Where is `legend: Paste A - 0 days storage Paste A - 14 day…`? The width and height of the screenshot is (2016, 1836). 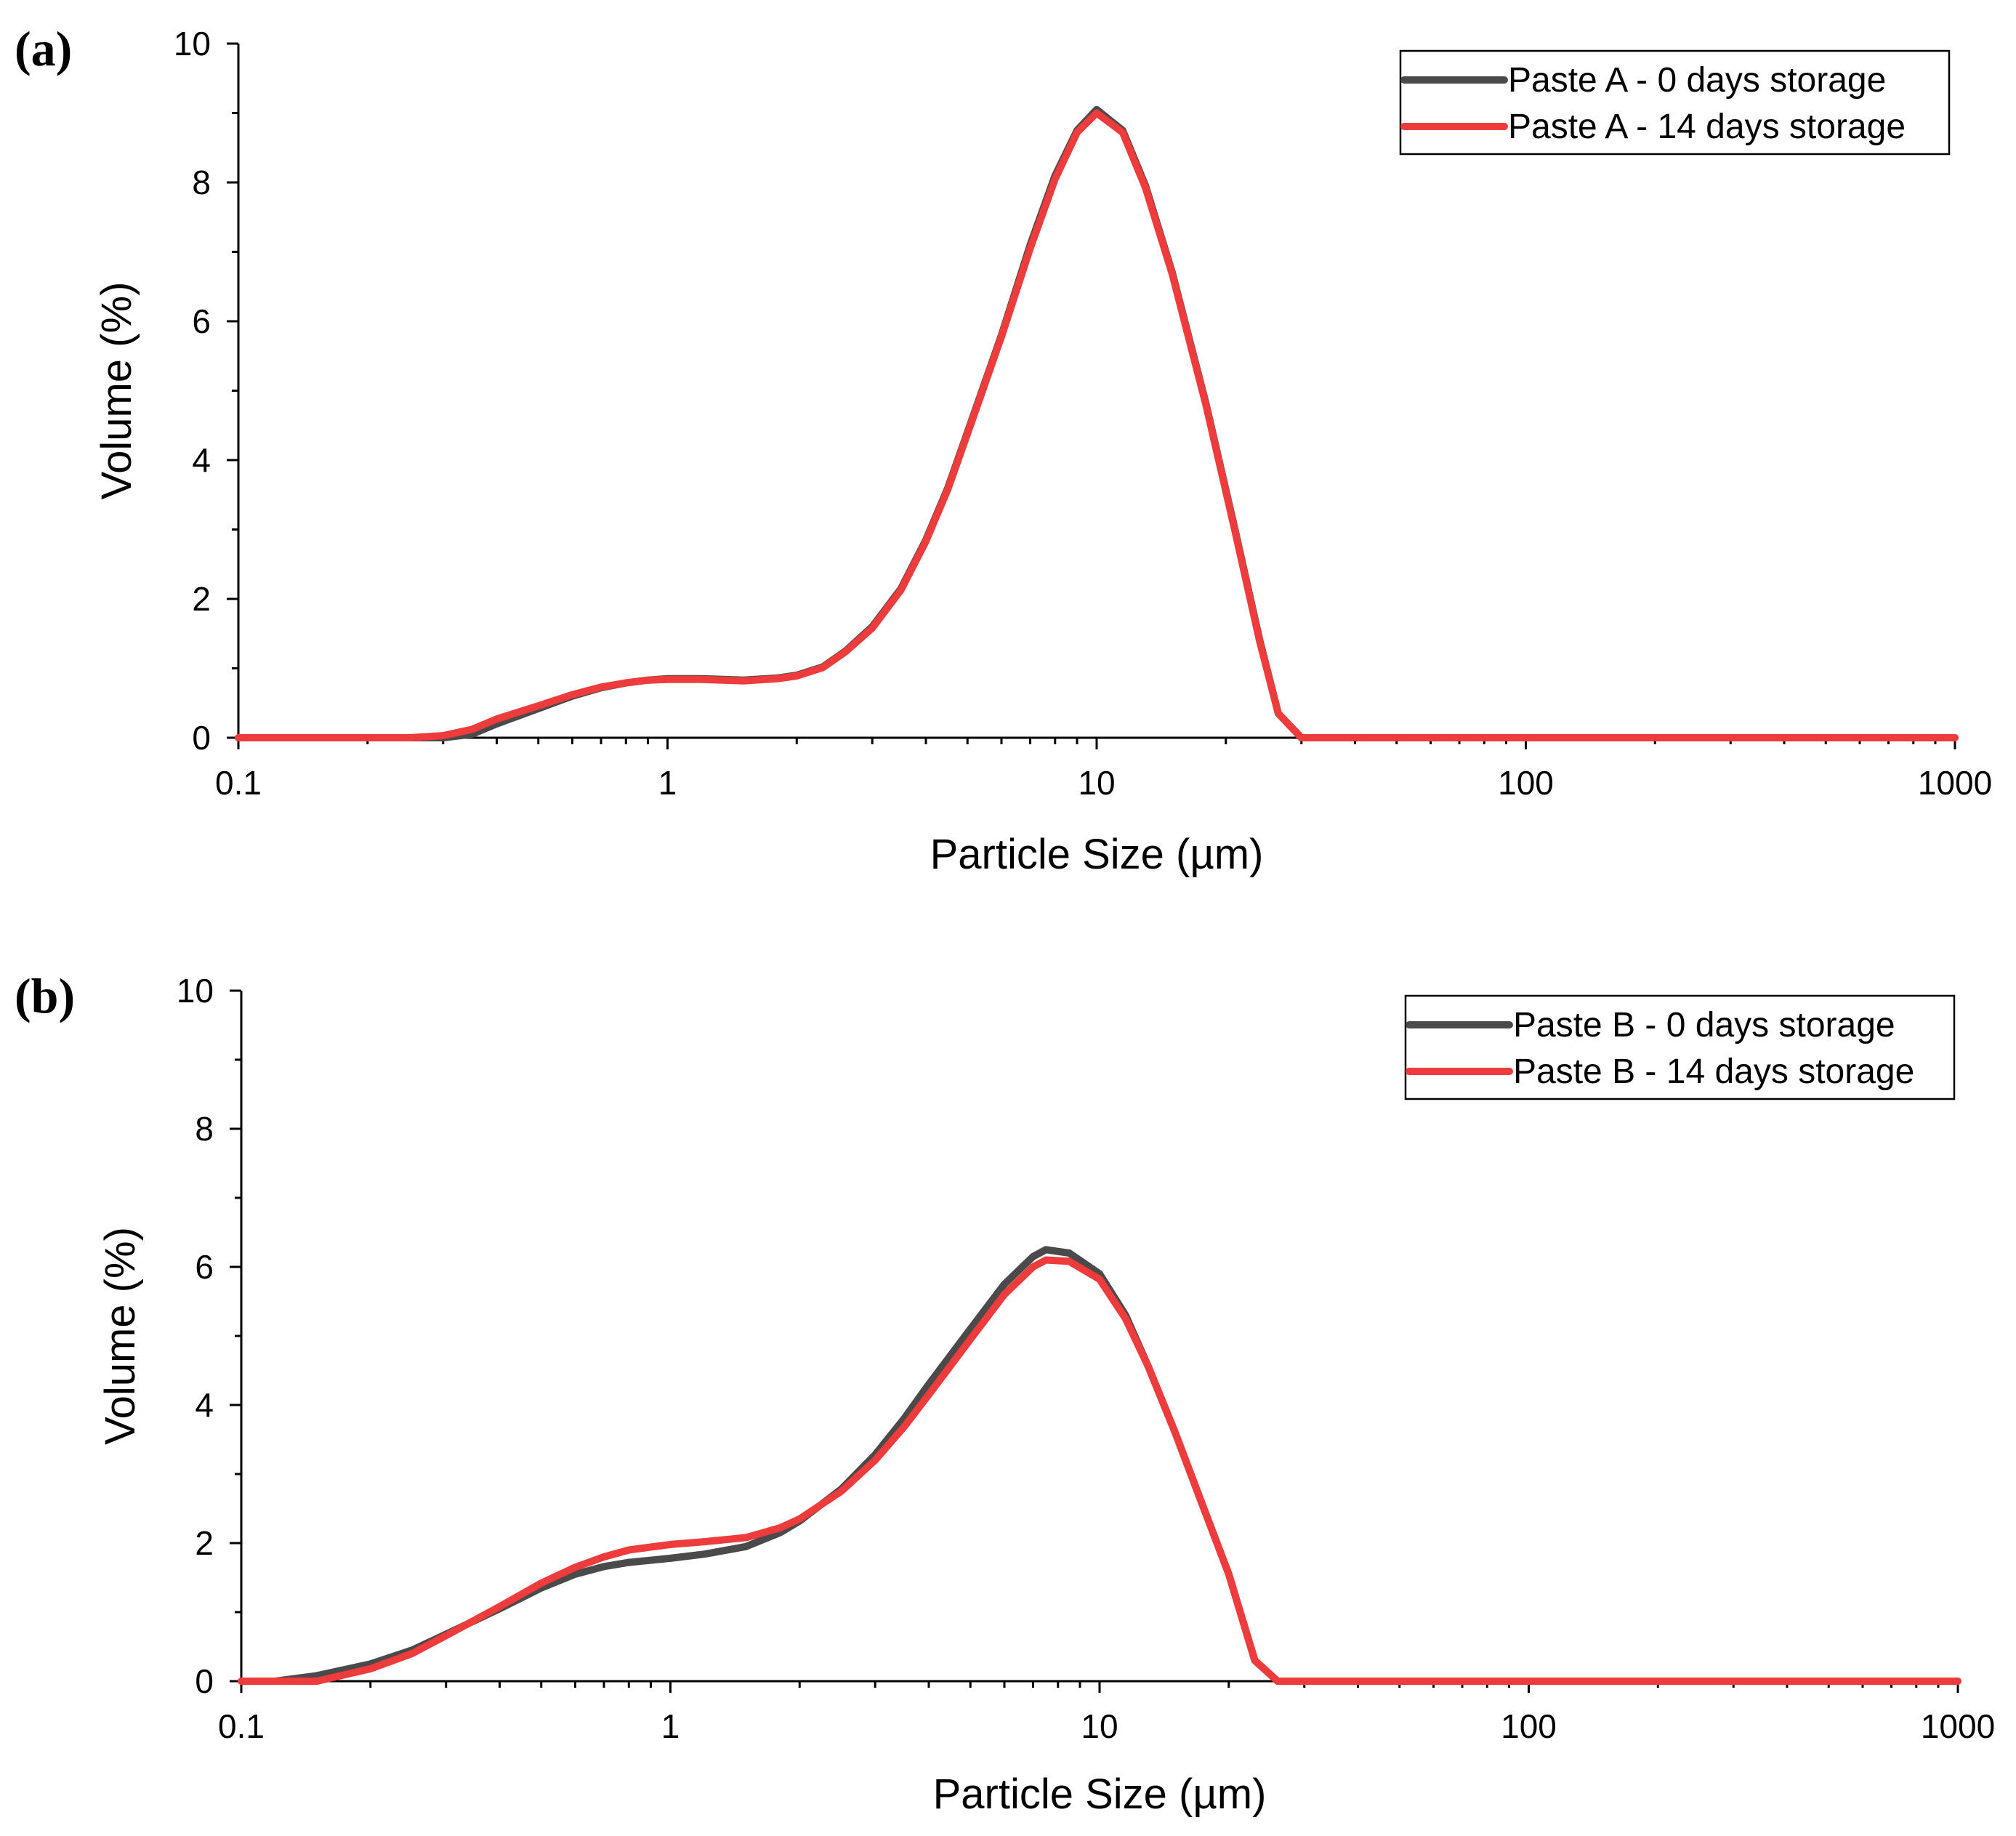
legend: Paste A - 0 days storage Paste A - 14 day… is located at coordinates (1675, 102).